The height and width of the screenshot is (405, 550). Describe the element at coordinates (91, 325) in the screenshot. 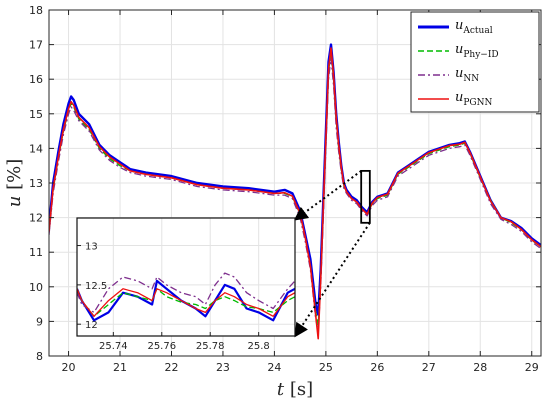

I see `inset-y-tick-label: 12` at that location.